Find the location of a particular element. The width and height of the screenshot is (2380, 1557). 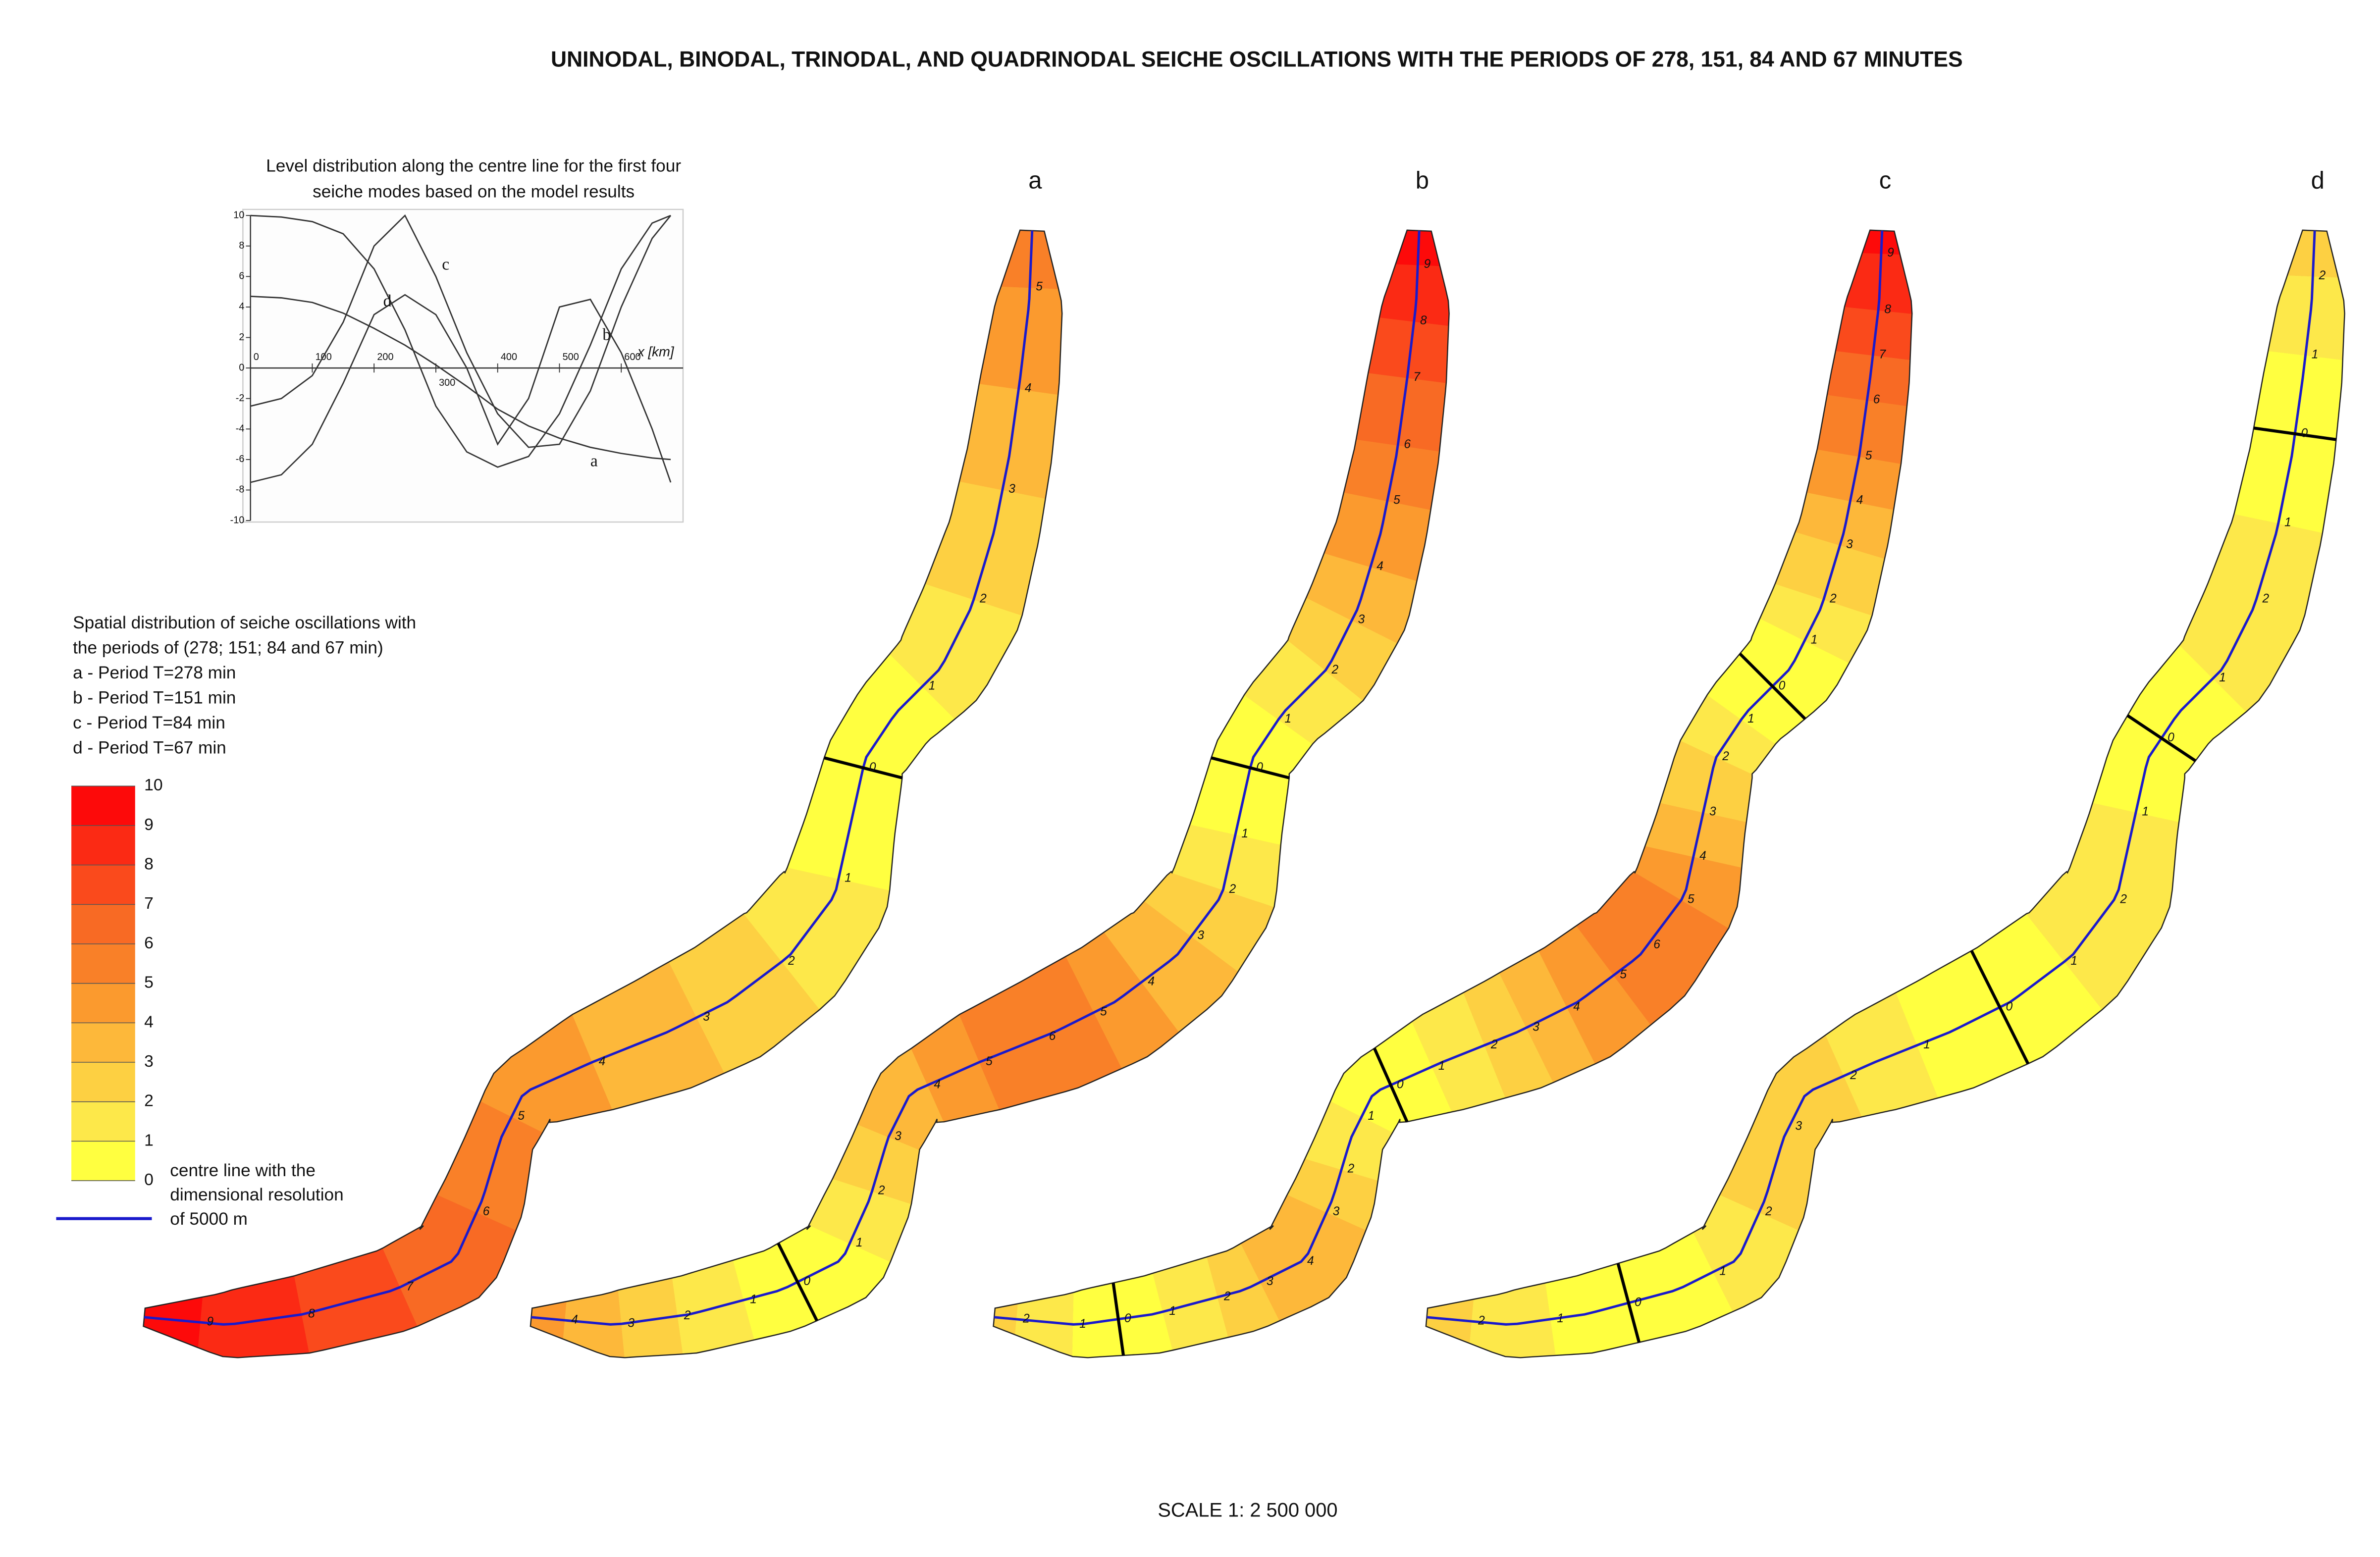

x-tick-label: 400 is located at coordinates (509, 358).